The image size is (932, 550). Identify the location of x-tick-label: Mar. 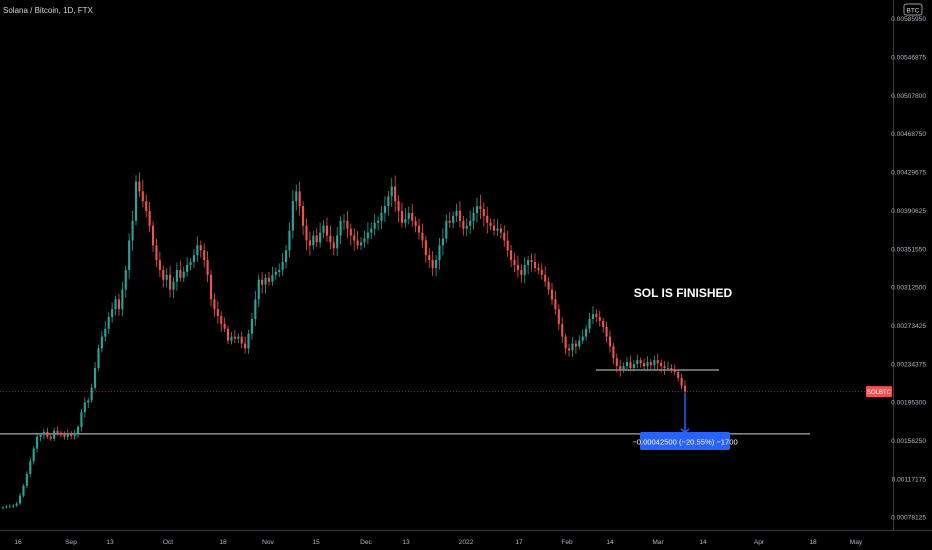
(658, 542).